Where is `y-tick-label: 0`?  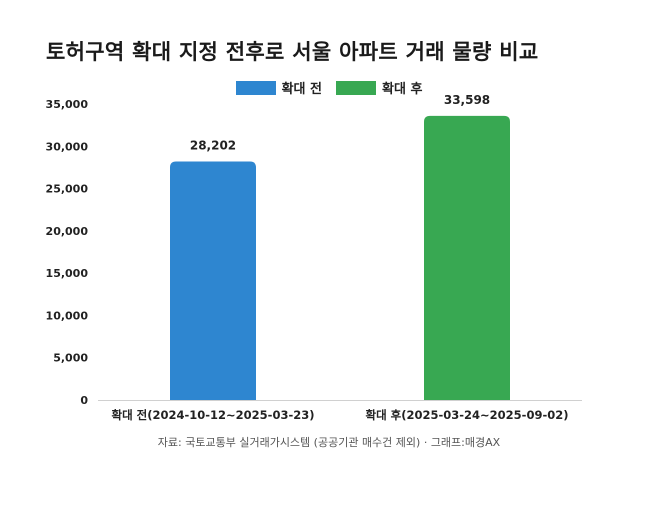
y-tick-label: 0 is located at coordinates (84, 400).